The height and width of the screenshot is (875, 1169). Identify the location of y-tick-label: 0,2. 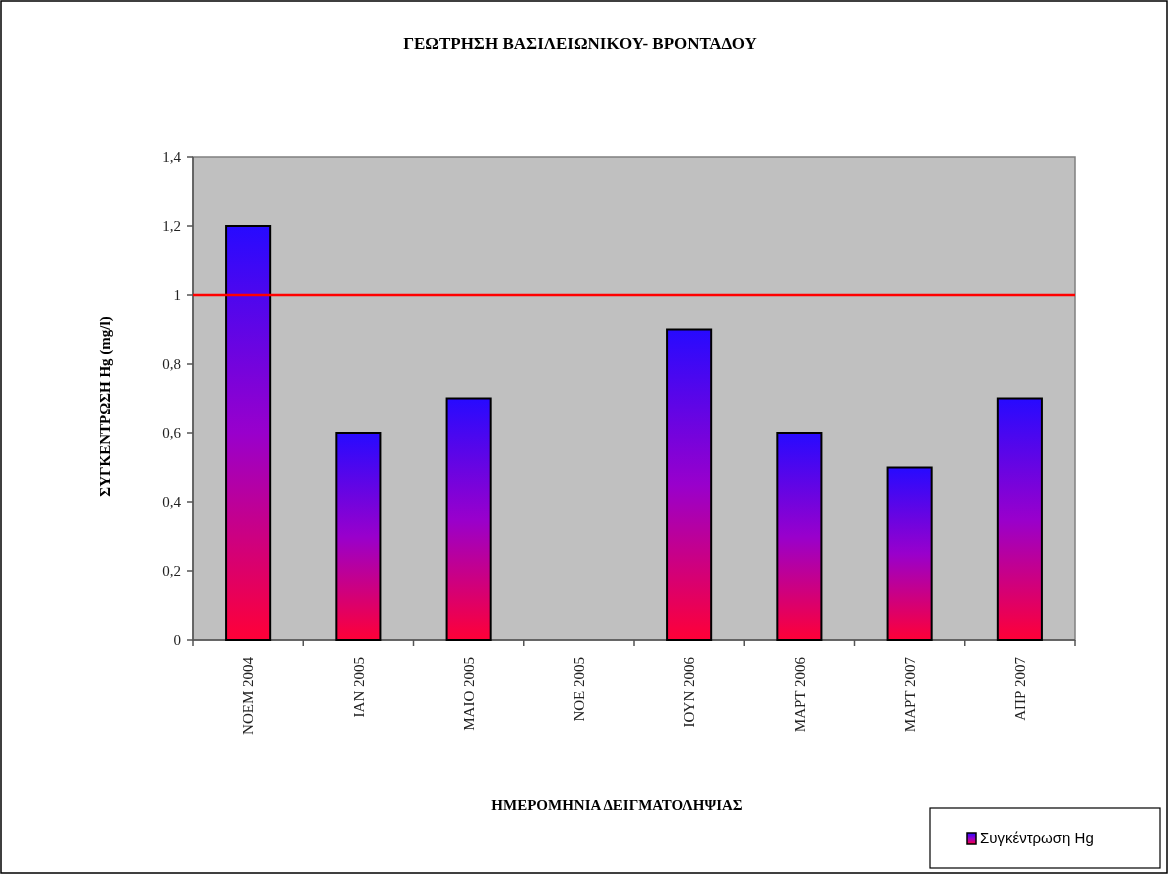
(171, 571).